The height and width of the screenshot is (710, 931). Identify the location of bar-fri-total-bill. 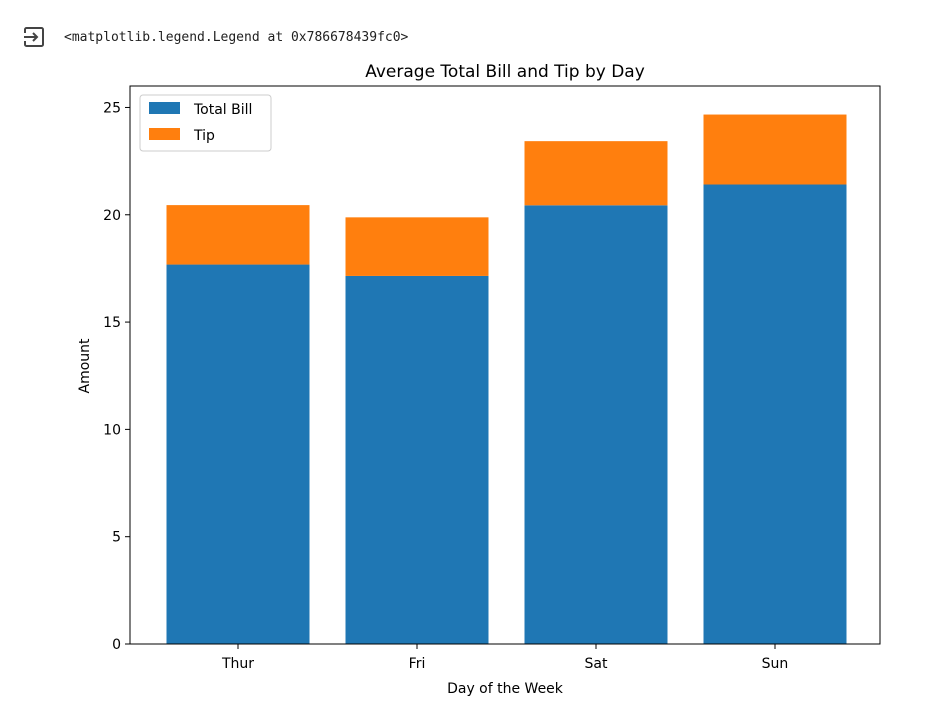
(417, 459).